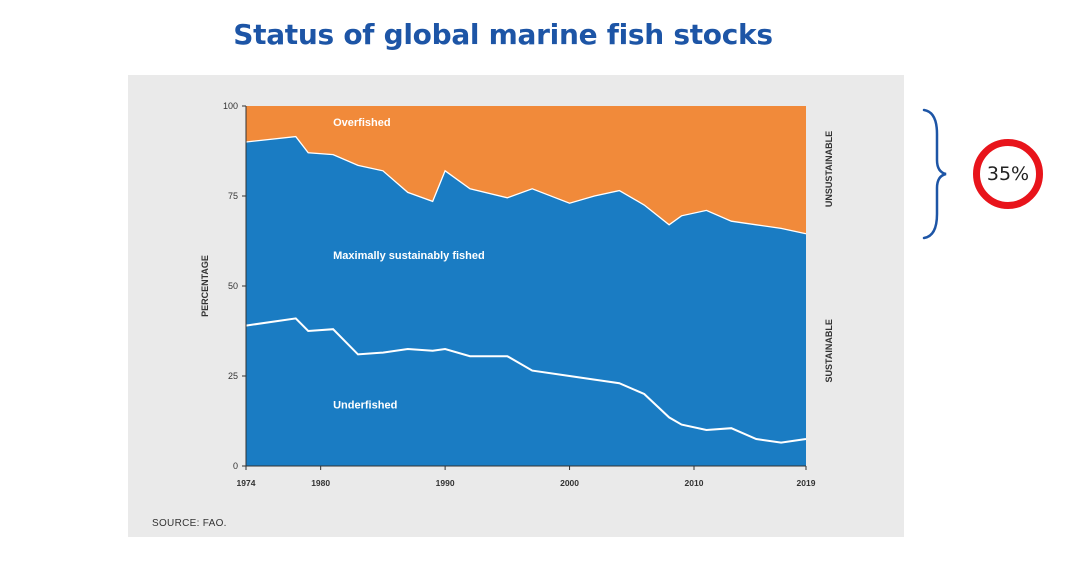  I want to click on y-tick-label: 100, so click(230, 106).